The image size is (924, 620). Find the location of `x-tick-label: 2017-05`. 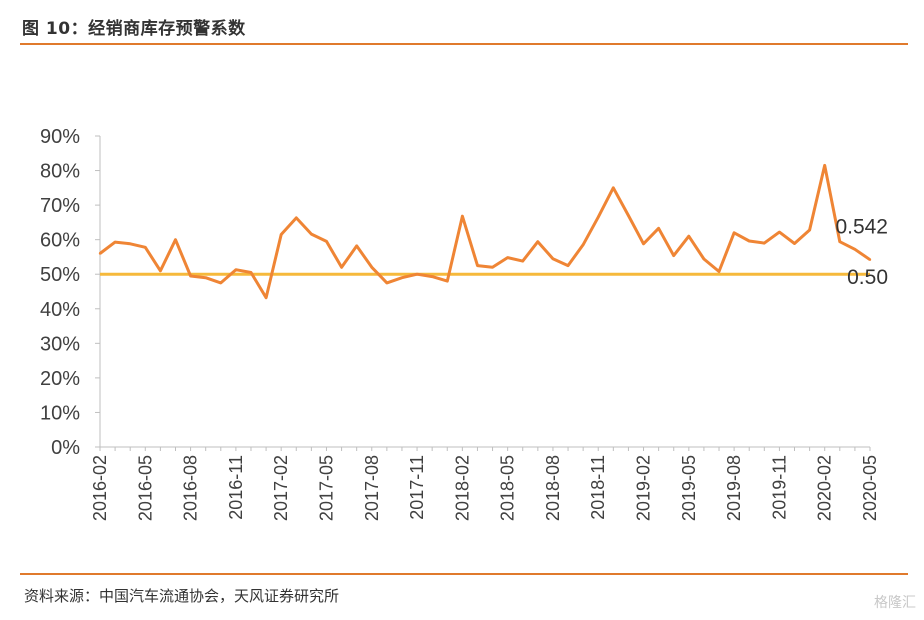

x-tick-label: 2017-05 is located at coordinates (326, 488).